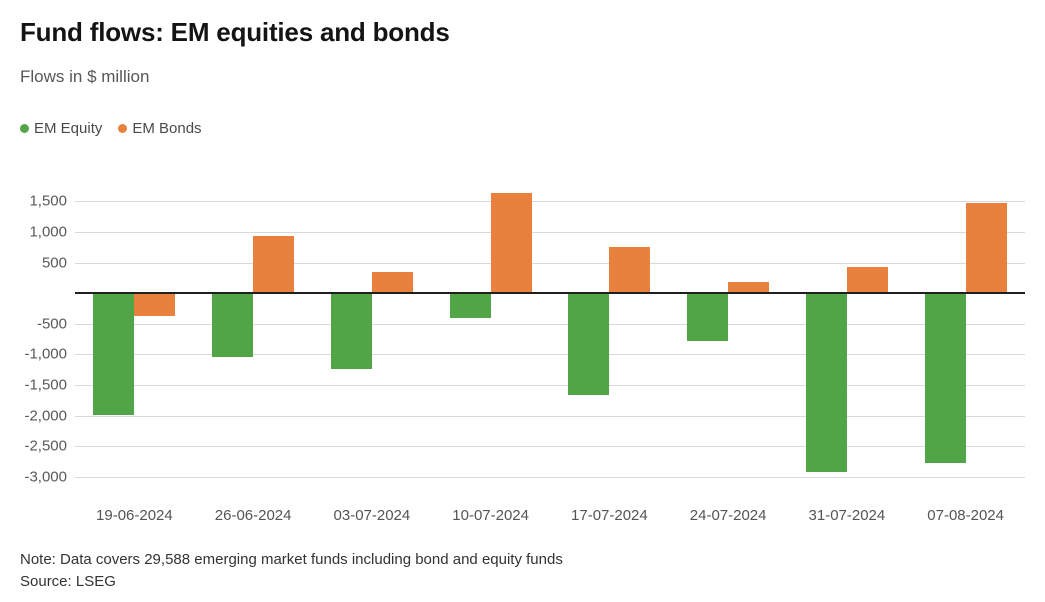 This screenshot has height=602, width=1045. What do you see at coordinates (54, 262) in the screenshot?
I see `y-tick-label: 500` at bounding box center [54, 262].